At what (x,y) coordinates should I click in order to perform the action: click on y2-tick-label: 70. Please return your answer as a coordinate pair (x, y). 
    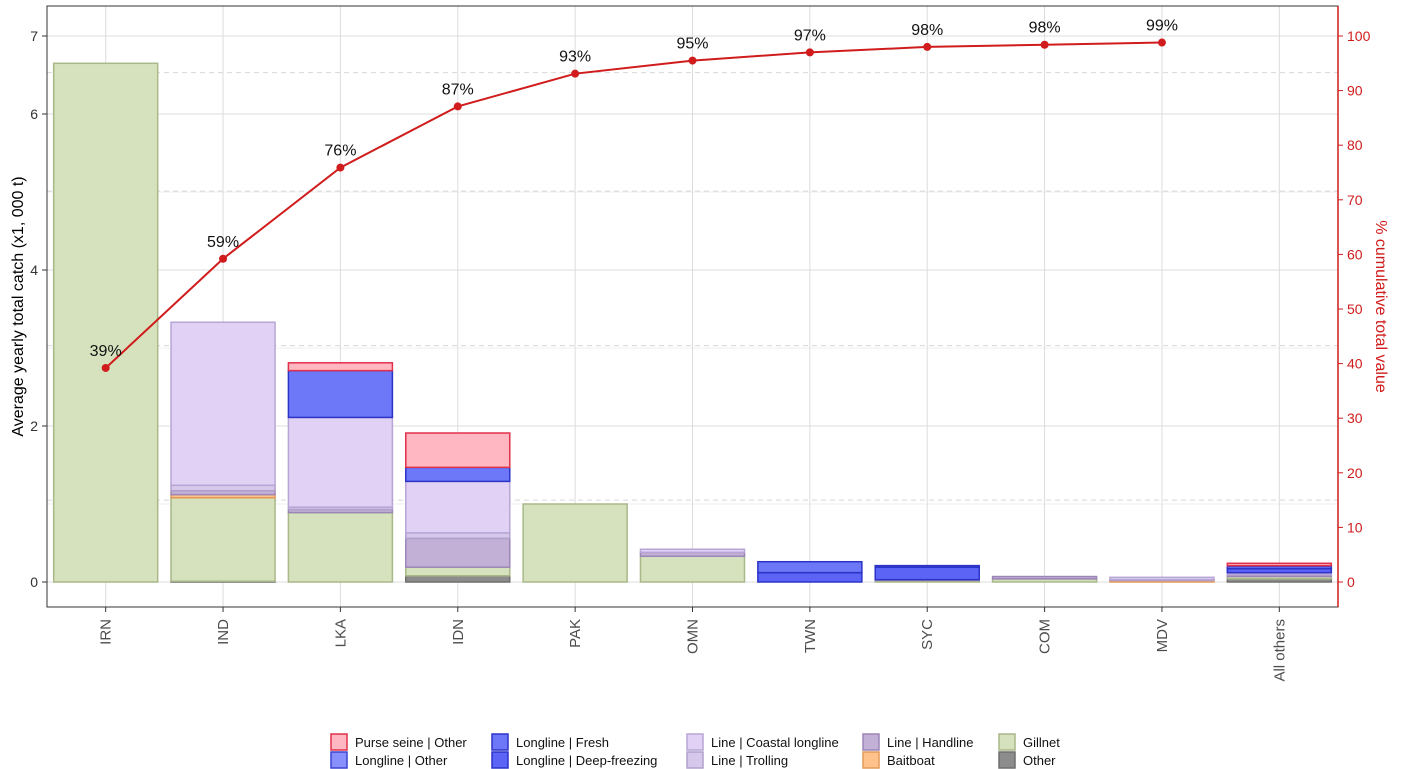
    Looking at the image, I should click on (1355, 200).